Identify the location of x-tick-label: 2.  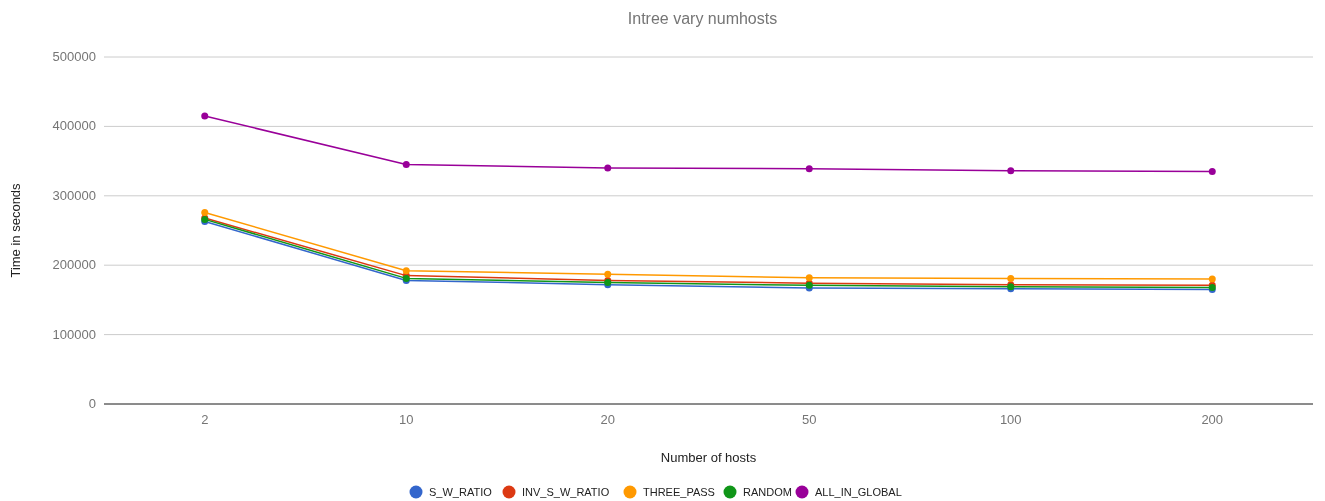
(205, 419).